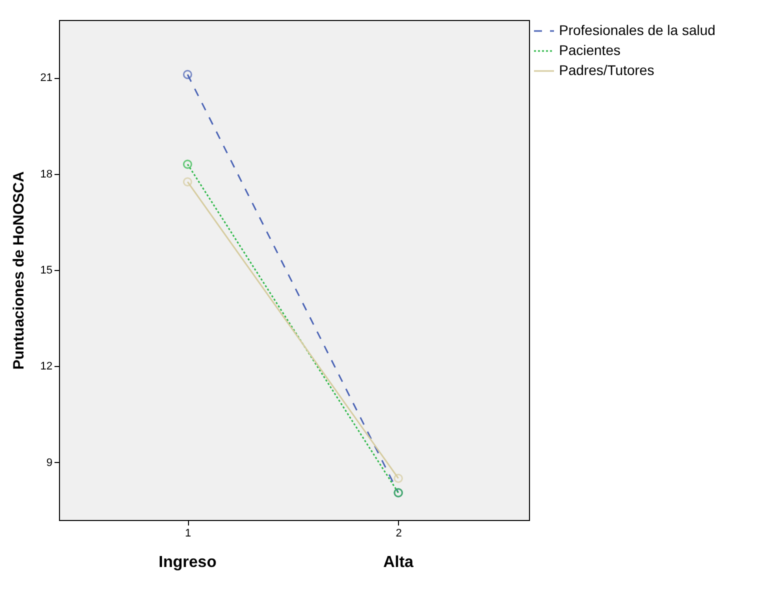 This screenshot has width=775, height=610. What do you see at coordinates (46, 174) in the screenshot?
I see `y-tick-label: 18` at bounding box center [46, 174].